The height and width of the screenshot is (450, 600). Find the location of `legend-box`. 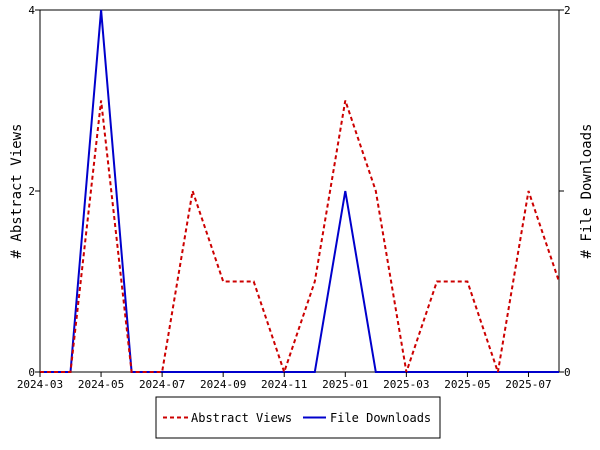

legend-box is located at coordinates (298, 417).